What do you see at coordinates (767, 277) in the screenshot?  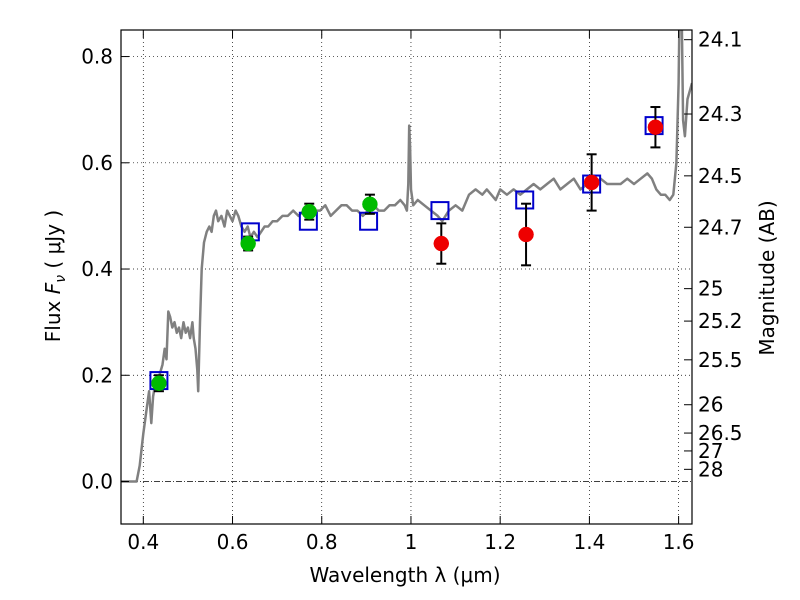 I see `y2-axis-label: Magnitude (AB)` at bounding box center [767, 277].